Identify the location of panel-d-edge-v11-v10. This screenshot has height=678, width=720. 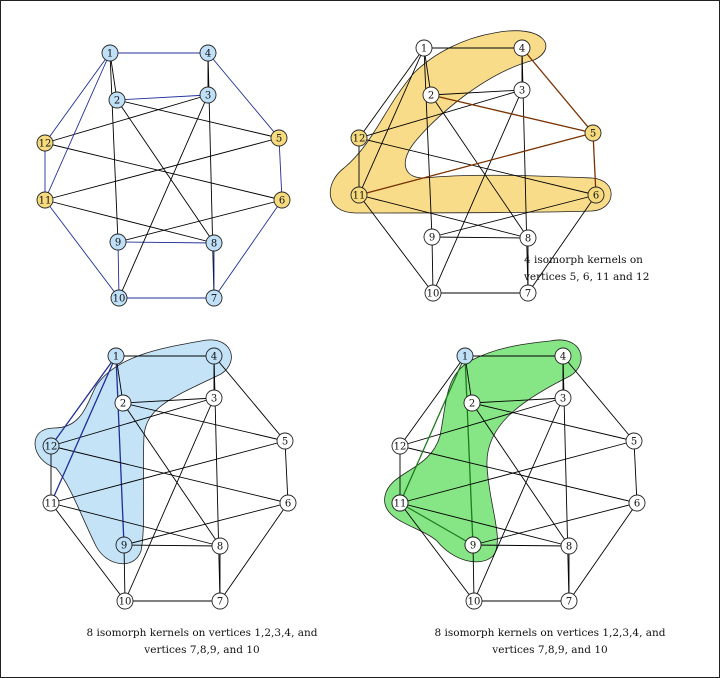
(437, 552).